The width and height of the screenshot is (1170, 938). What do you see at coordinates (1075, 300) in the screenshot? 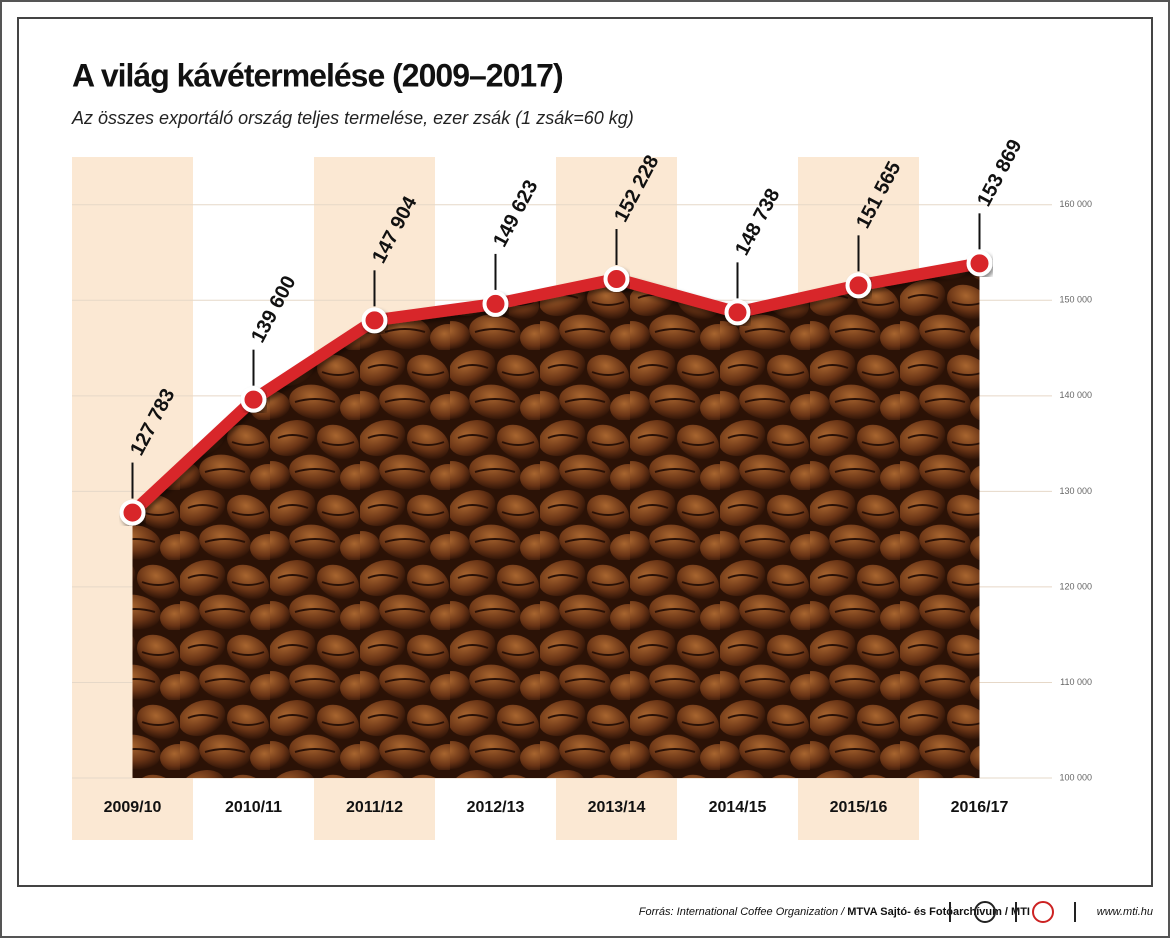
I see `y-tick-label: 150 000` at bounding box center [1075, 300].